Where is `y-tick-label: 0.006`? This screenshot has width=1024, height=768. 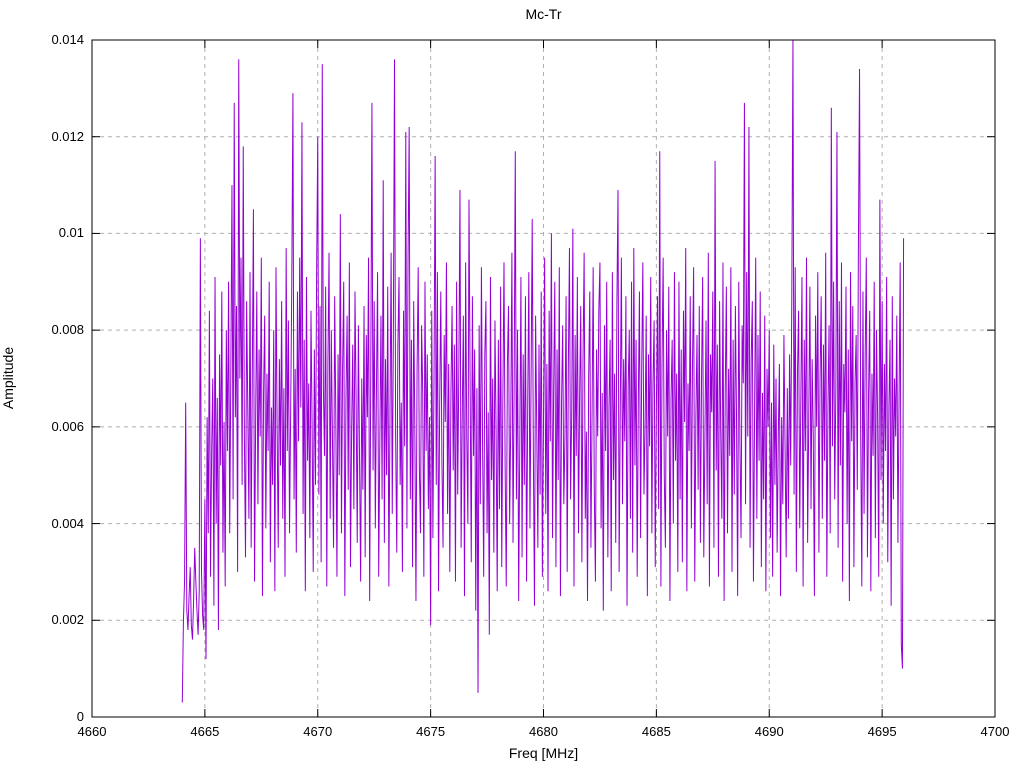
y-tick-label: 0.006 is located at coordinates (67, 426).